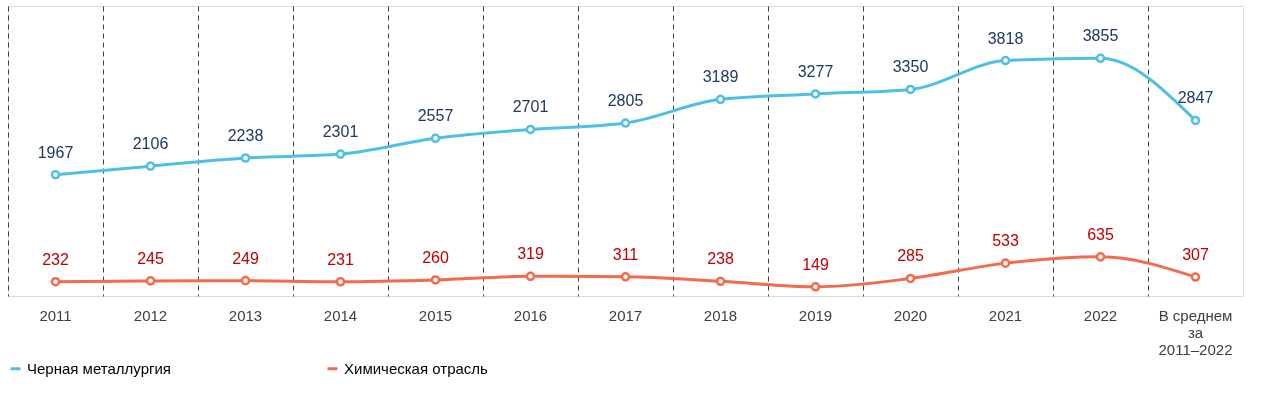 Image resolution: width=1266 pixels, height=403 pixels. What do you see at coordinates (435, 315) in the screenshot?
I see `x-tick-label: 2015` at bounding box center [435, 315].